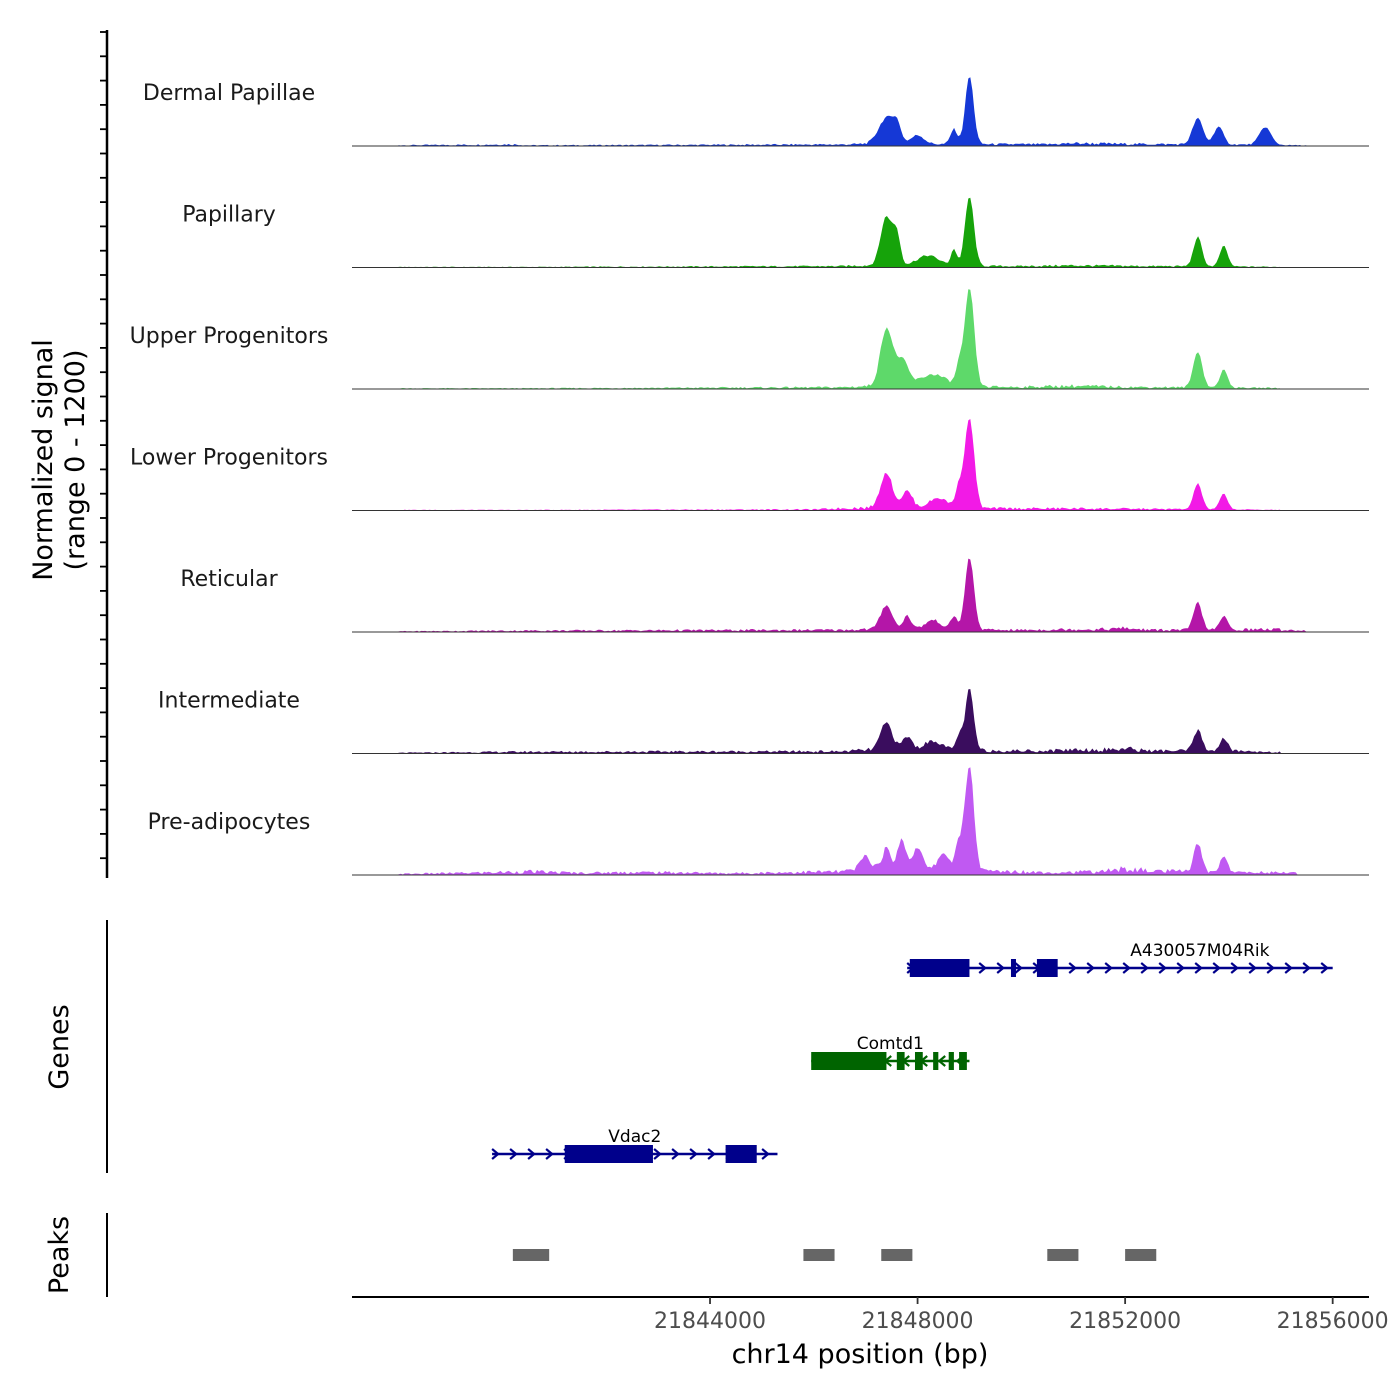  I want to click on gene-annotation-track: A430057M04Rik Comtd1 Vdac2, so click(912, 1052).